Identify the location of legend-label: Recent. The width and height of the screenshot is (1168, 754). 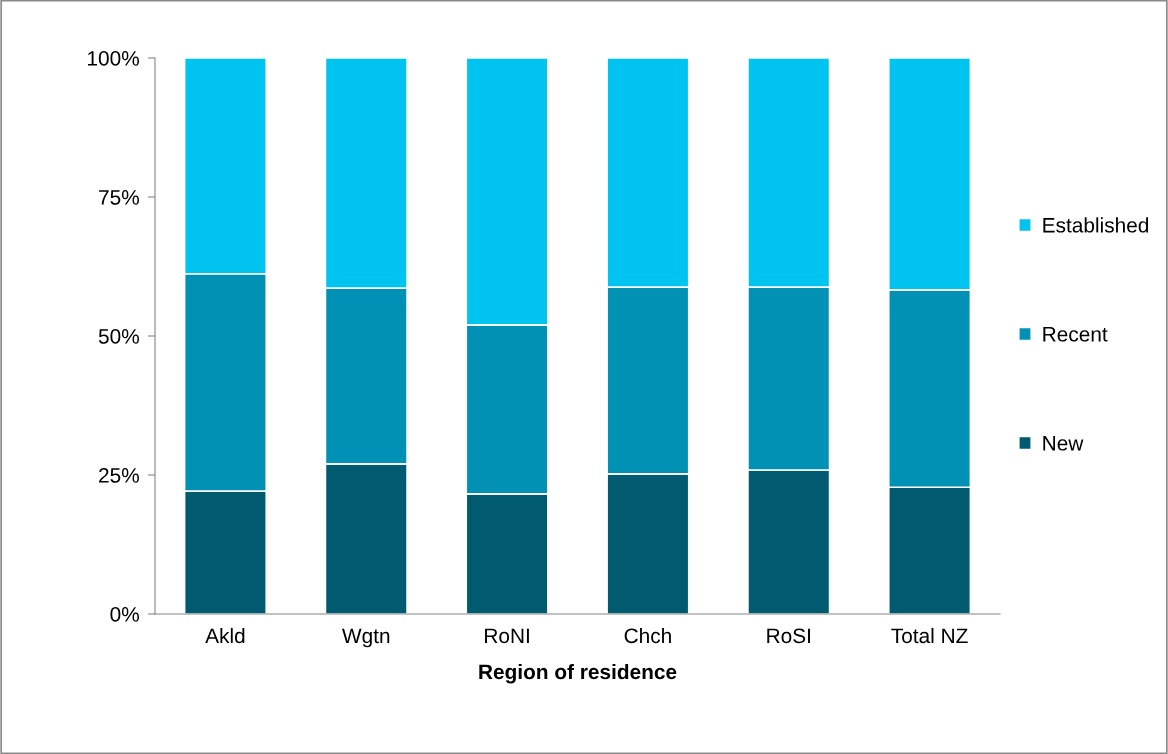
(1075, 334).